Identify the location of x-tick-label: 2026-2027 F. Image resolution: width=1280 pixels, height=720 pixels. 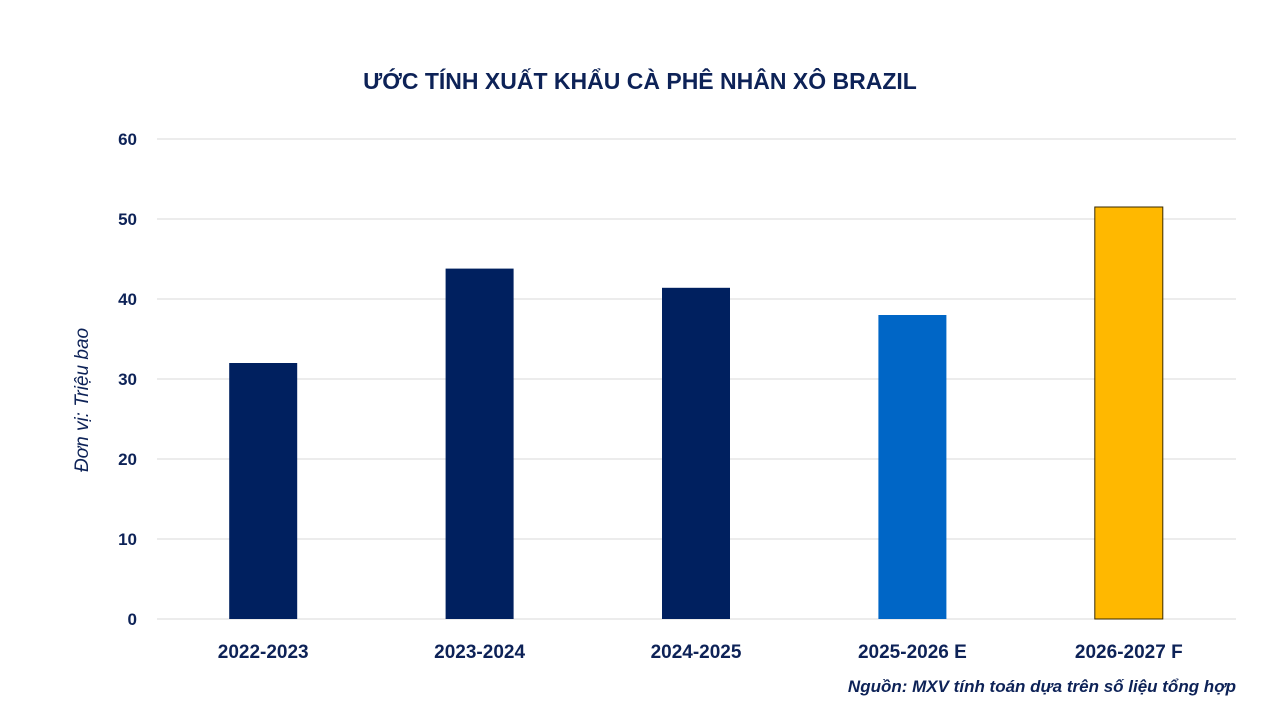
(1129, 652).